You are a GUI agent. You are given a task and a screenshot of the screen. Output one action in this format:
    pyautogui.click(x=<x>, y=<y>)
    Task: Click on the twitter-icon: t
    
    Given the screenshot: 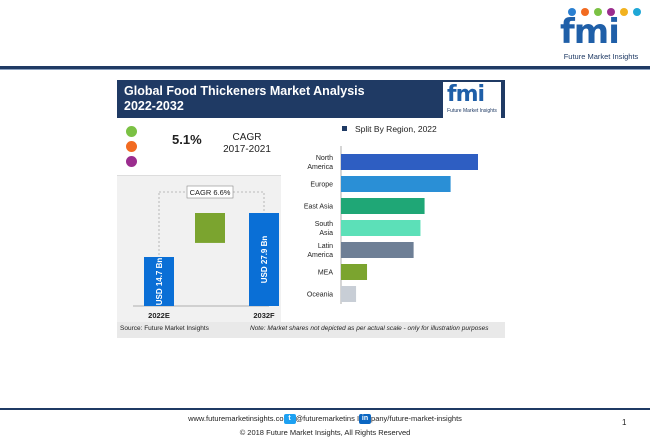 What is the action you would take?
    pyautogui.click(x=289, y=419)
    